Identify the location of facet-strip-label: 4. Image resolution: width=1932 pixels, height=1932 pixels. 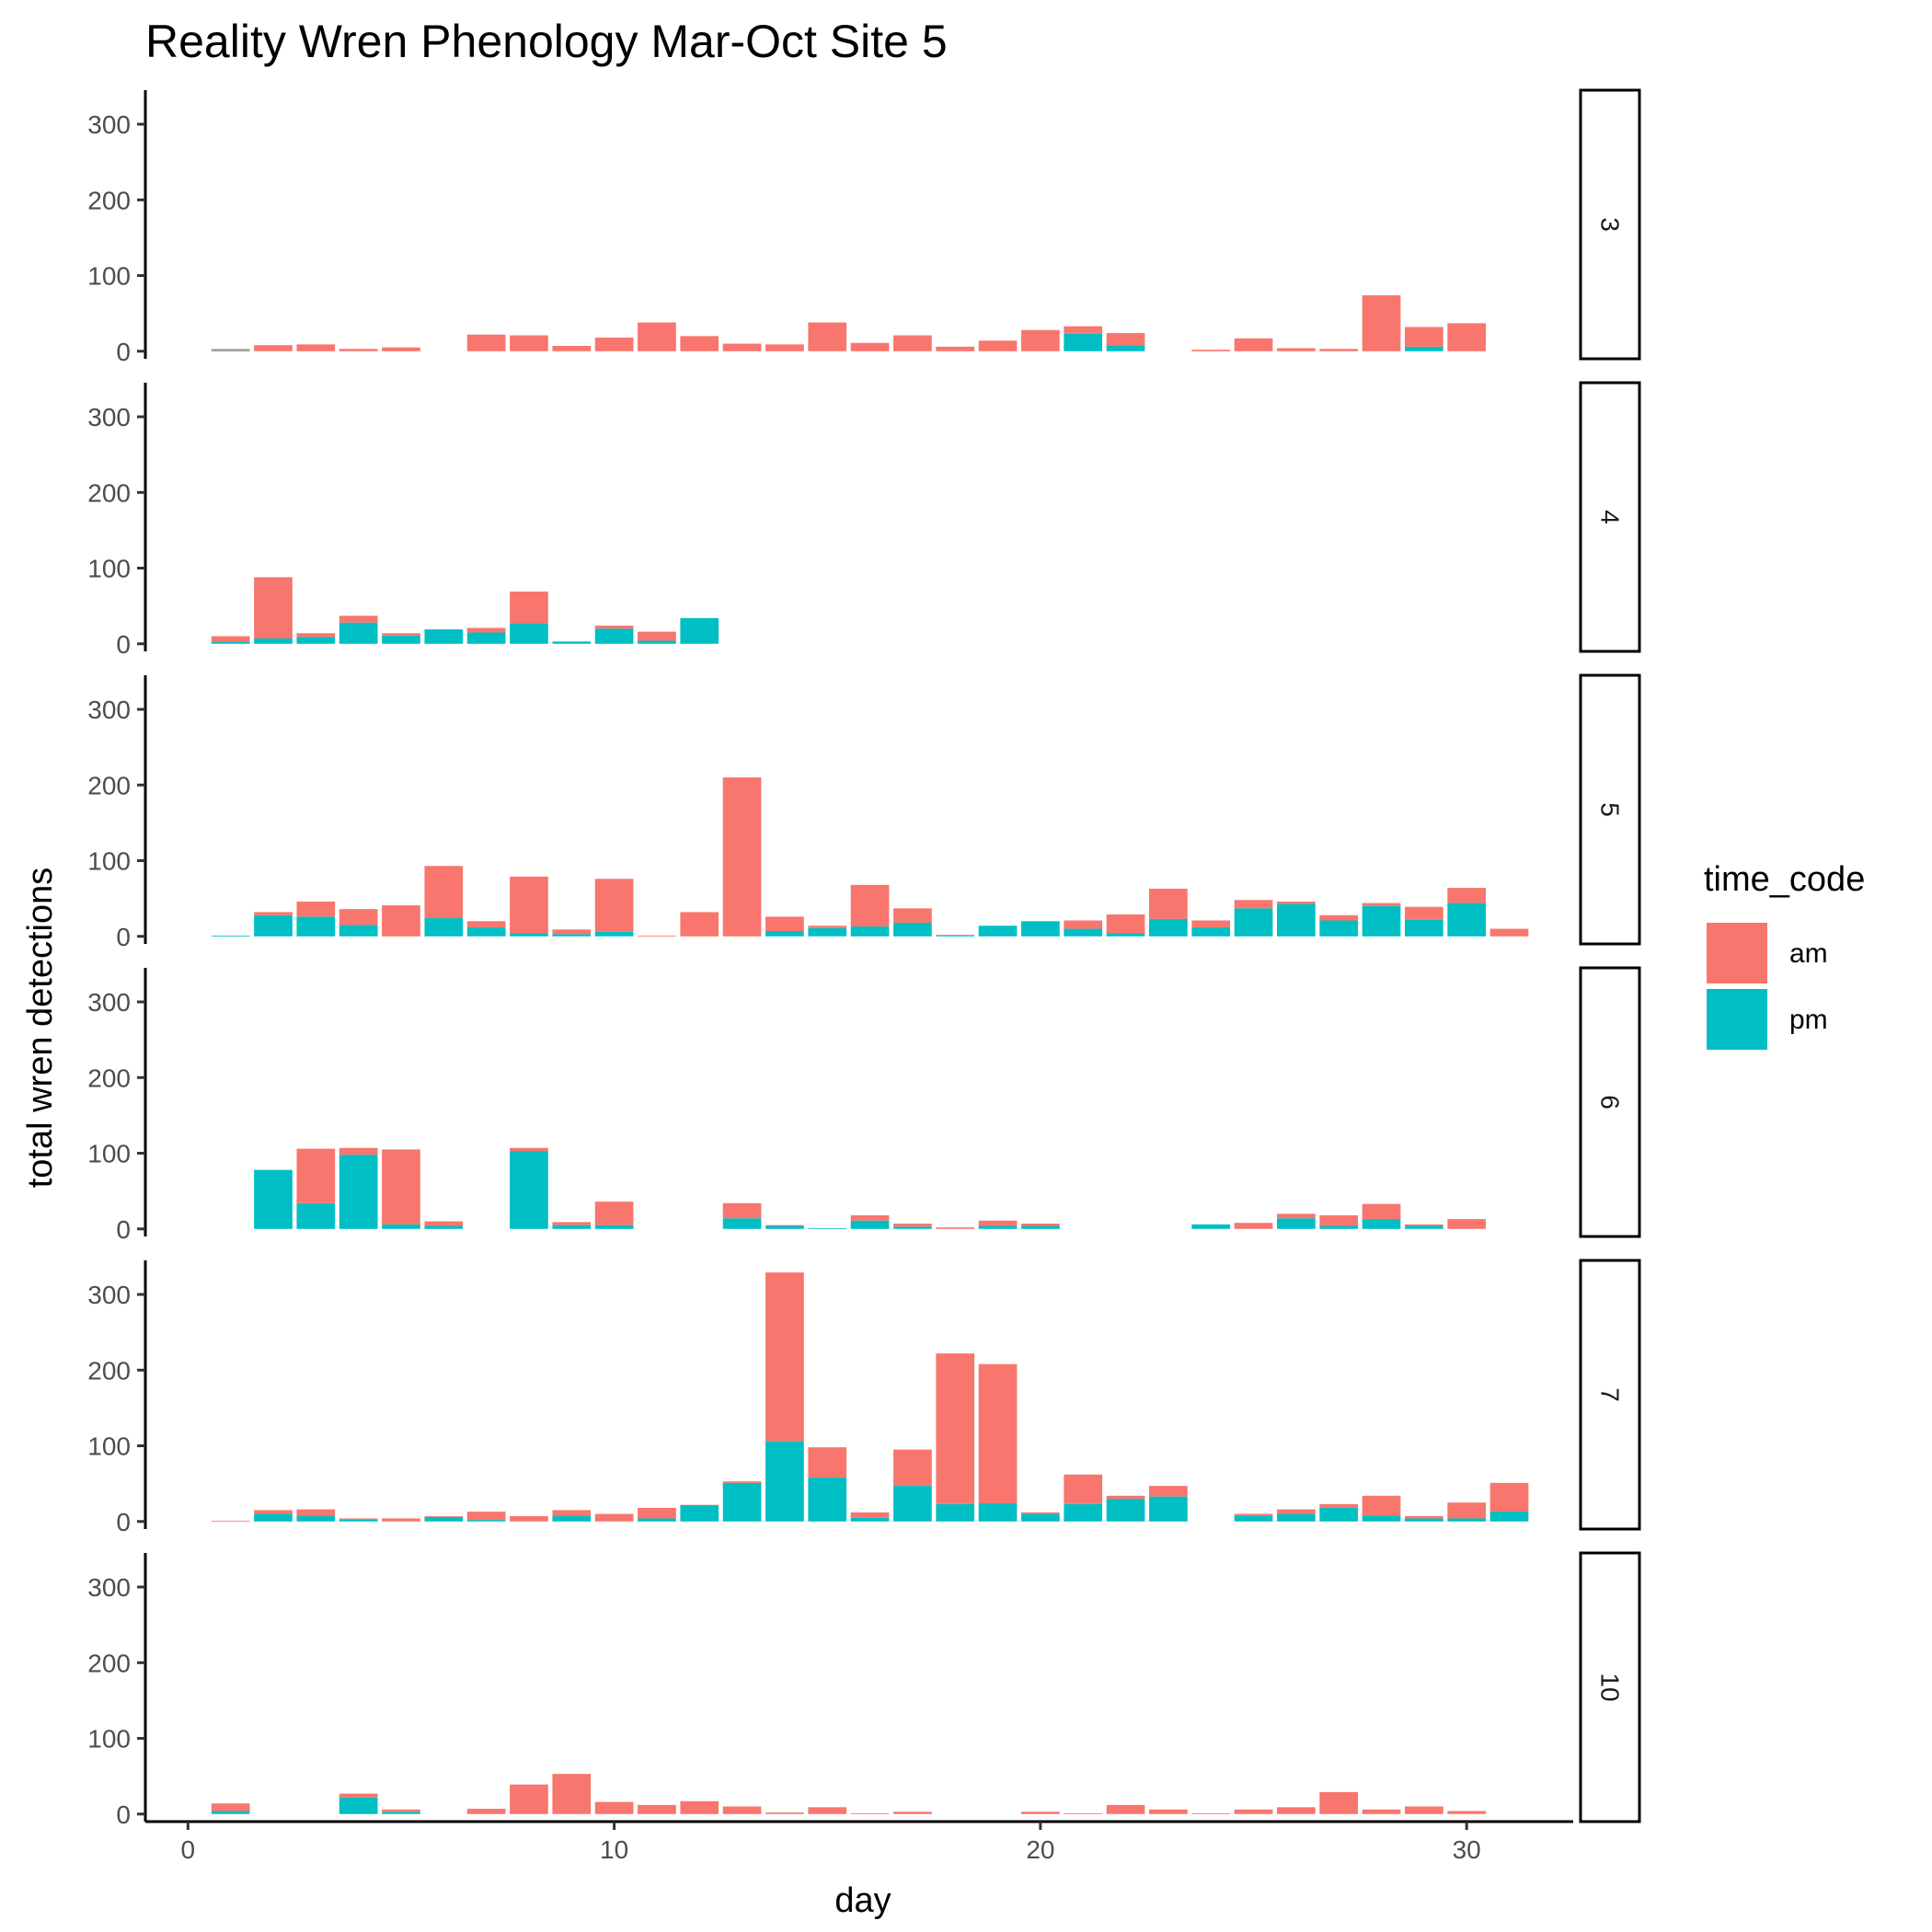
(1610, 517).